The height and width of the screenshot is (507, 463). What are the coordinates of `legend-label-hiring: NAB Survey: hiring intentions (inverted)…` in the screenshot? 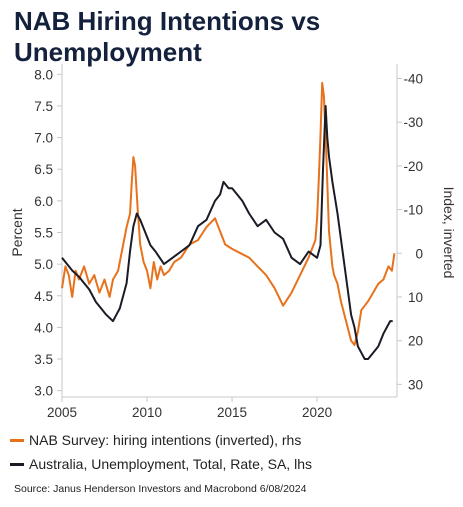 It's located at (165, 440).